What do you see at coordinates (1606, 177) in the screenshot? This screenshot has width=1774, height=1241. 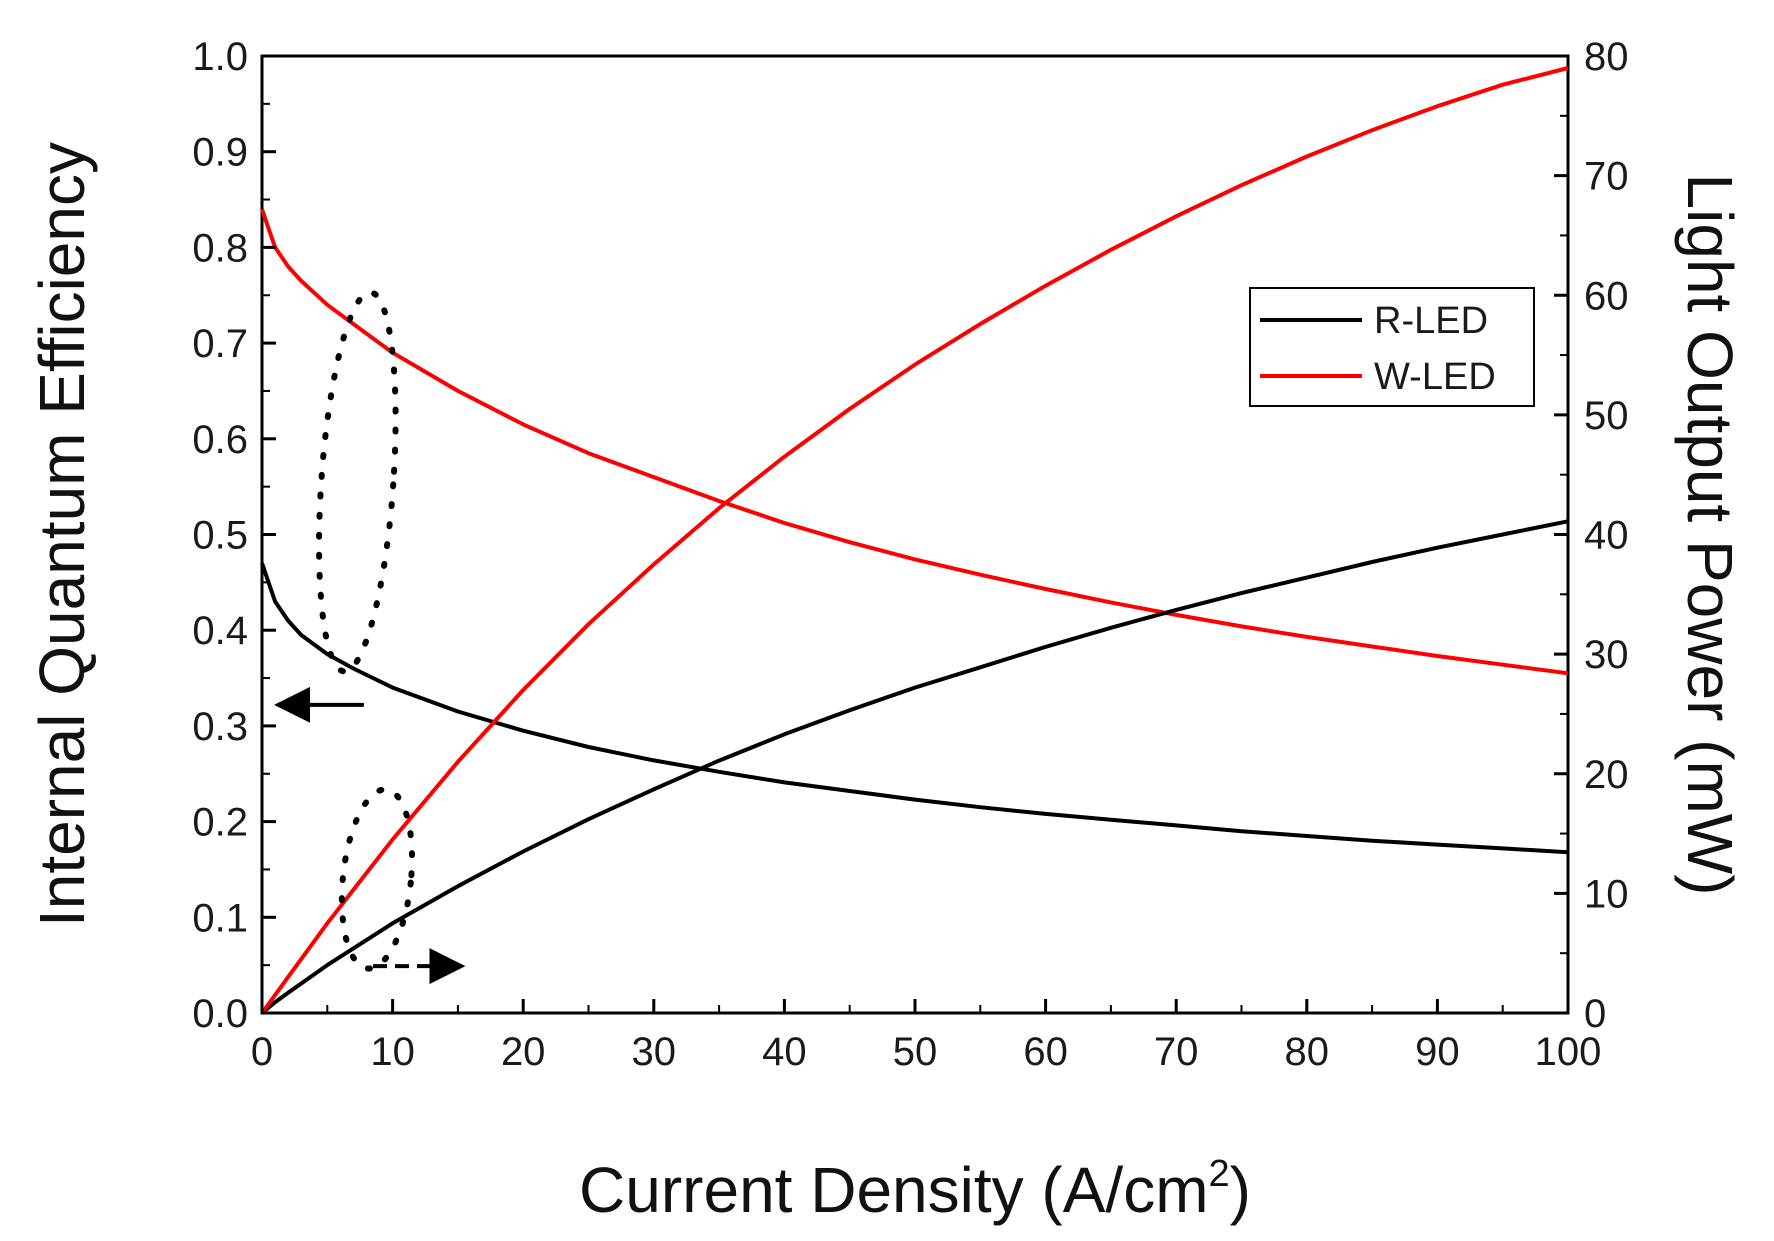 I see `y-right-tick-label: 70` at bounding box center [1606, 177].